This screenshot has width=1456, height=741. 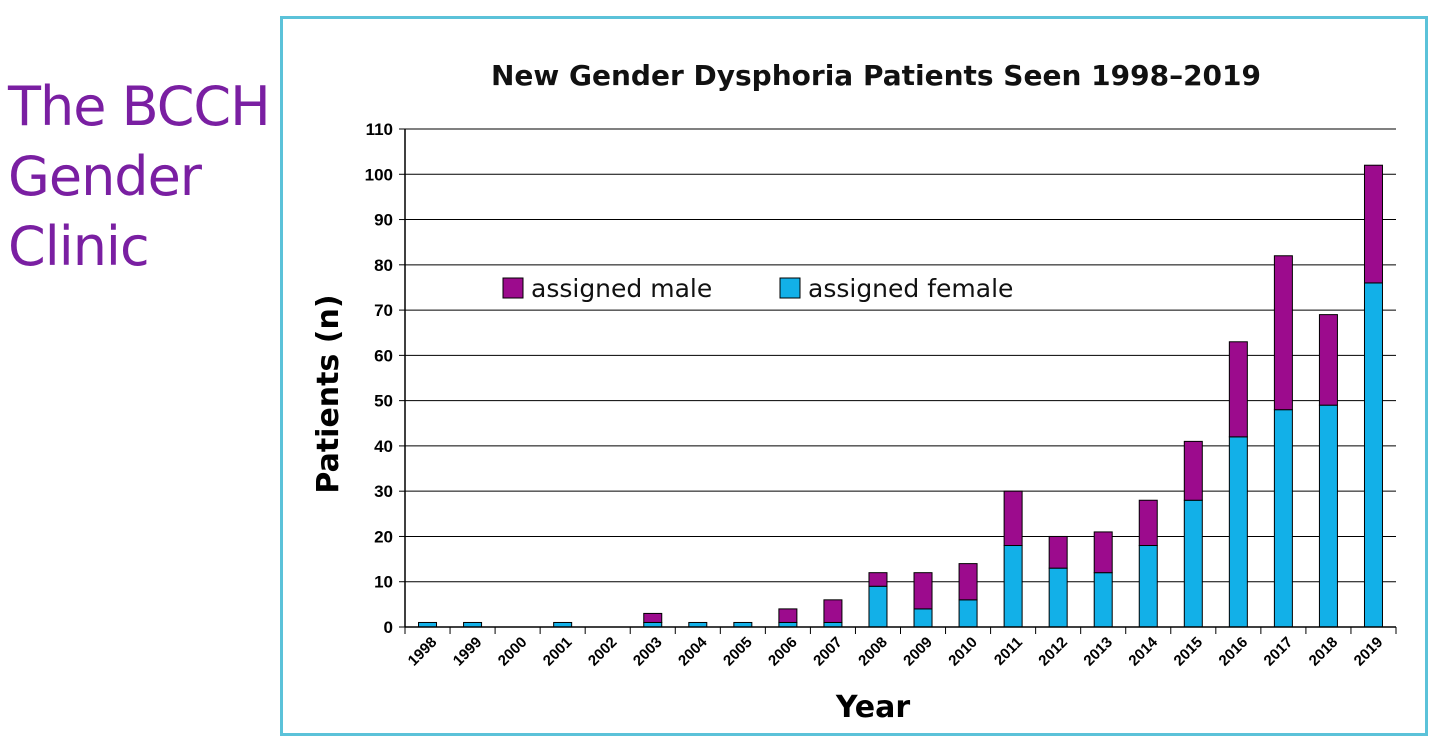 I want to click on bar-male-2007, so click(x=833, y=611).